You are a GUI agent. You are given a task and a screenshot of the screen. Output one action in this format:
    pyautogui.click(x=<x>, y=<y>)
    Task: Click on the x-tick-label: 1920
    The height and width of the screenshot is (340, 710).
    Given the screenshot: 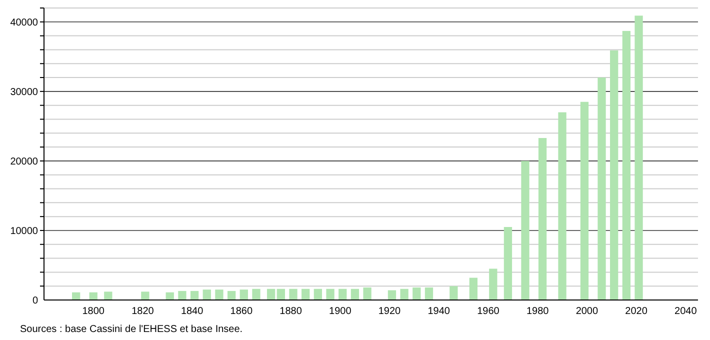 What is the action you would take?
    pyautogui.click(x=390, y=311)
    